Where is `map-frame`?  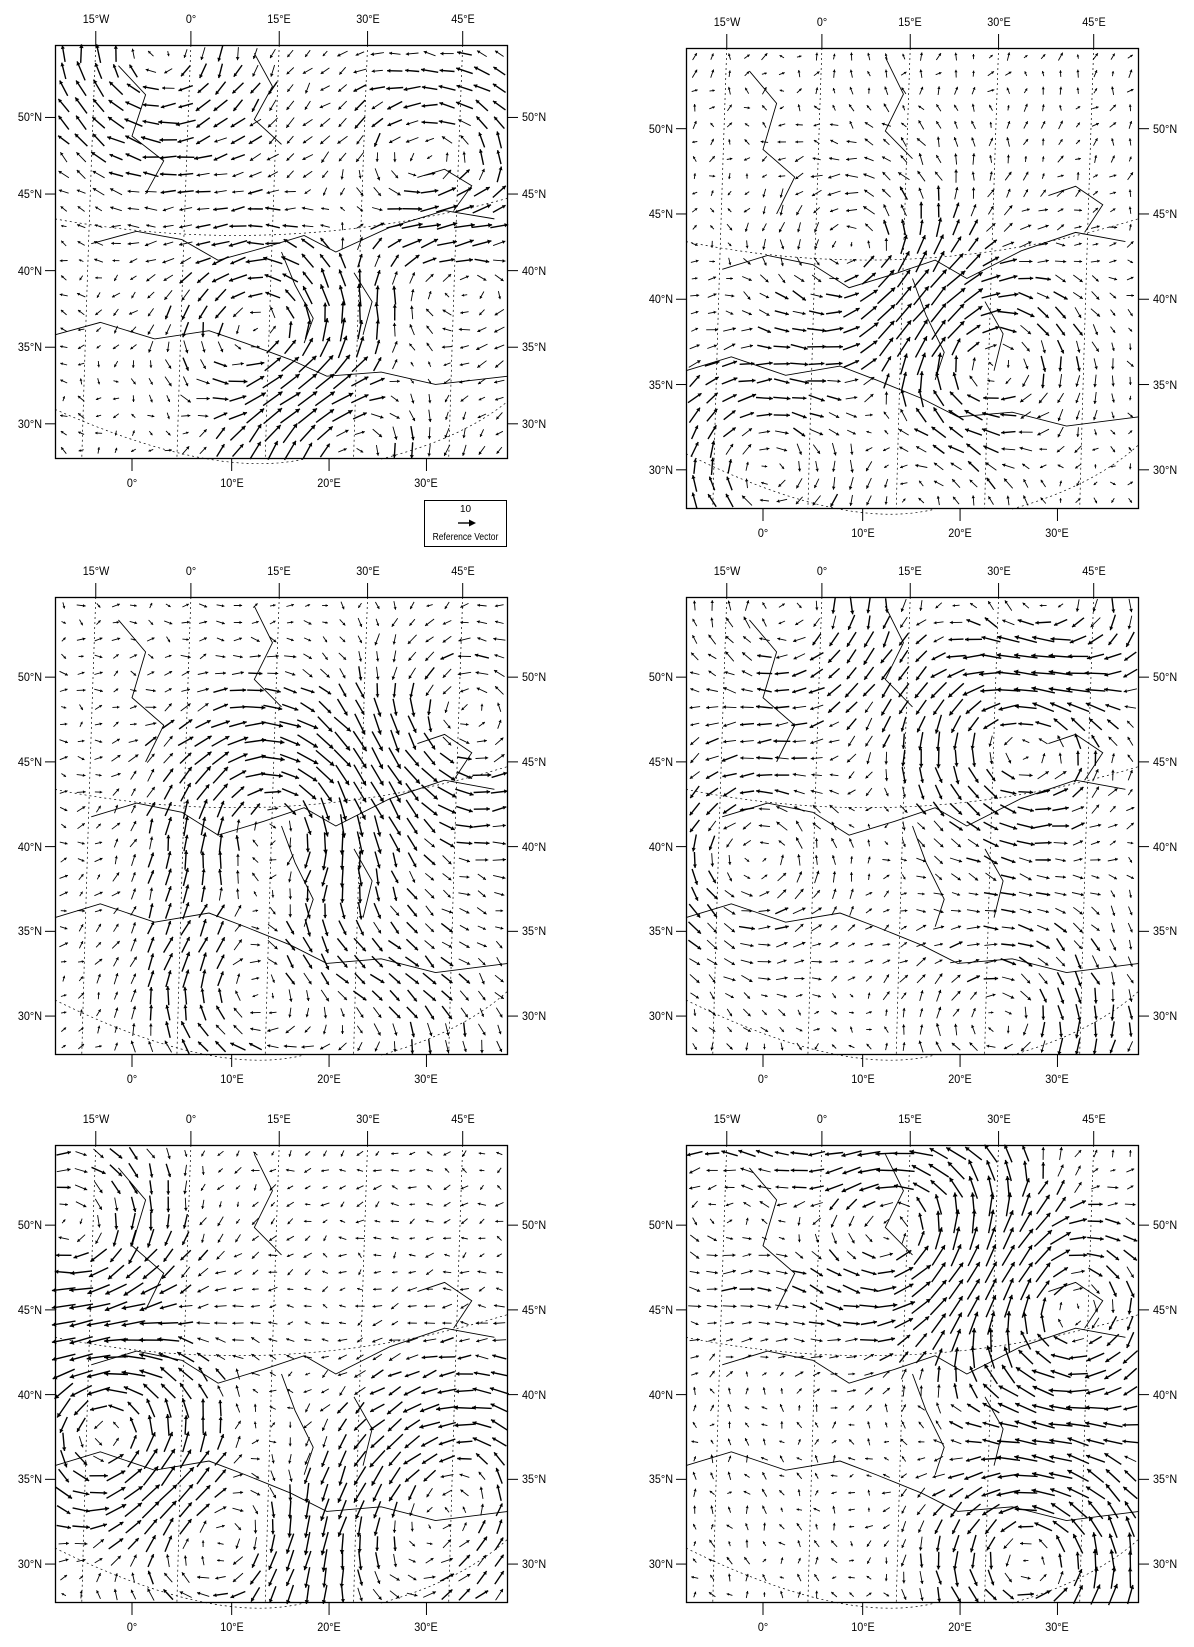 map-frame is located at coordinates (281, 251).